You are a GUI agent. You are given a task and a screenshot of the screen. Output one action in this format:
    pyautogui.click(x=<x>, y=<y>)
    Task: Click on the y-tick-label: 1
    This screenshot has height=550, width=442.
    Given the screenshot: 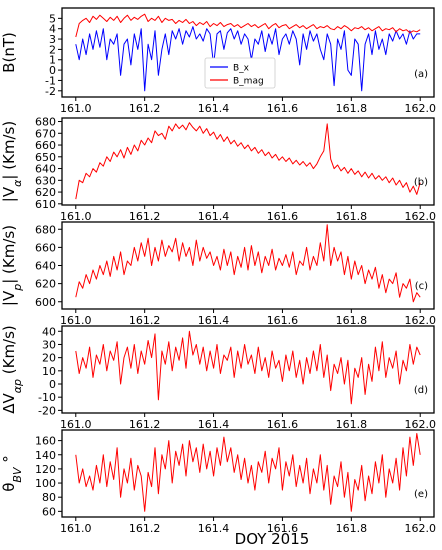 What is the action you would take?
    pyautogui.click(x=52, y=60)
    